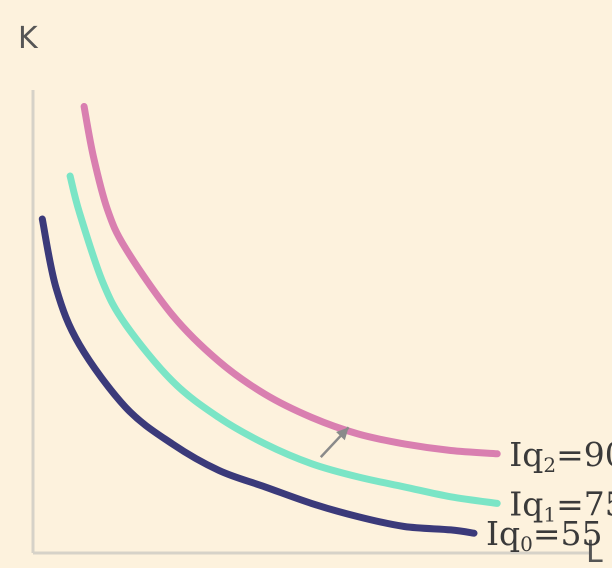 This screenshot has height=568, width=612. Describe the element at coordinates (544, 535) in the screenshot. I see `isoquant-label-0: Iq0=55` at that location.